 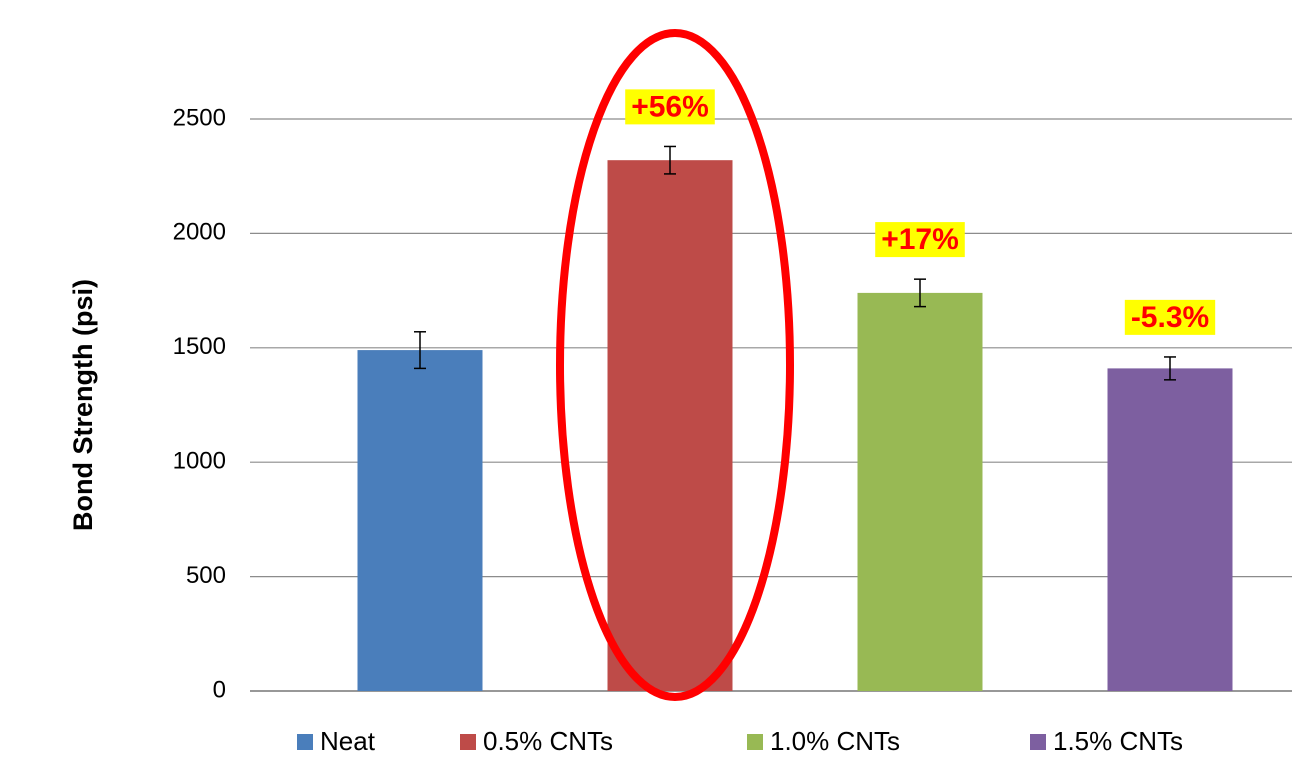 I want to click on y-tick-label: 2500, so click(x=199, y=117).